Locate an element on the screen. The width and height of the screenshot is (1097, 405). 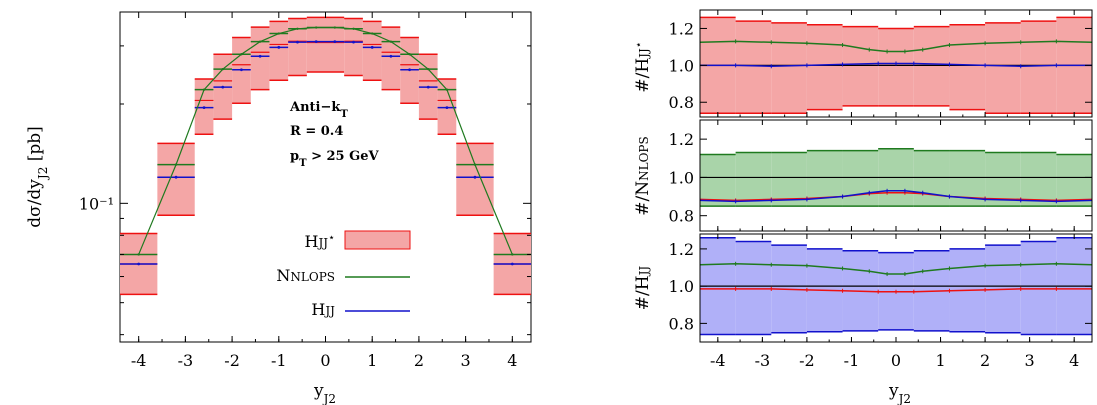
ratio3-y-axis-label: #/HJJ is located at coordinates (643, 288).